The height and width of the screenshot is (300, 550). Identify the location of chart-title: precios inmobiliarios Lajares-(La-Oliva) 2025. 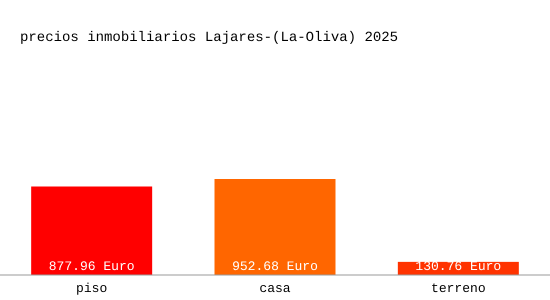
(209, 38).